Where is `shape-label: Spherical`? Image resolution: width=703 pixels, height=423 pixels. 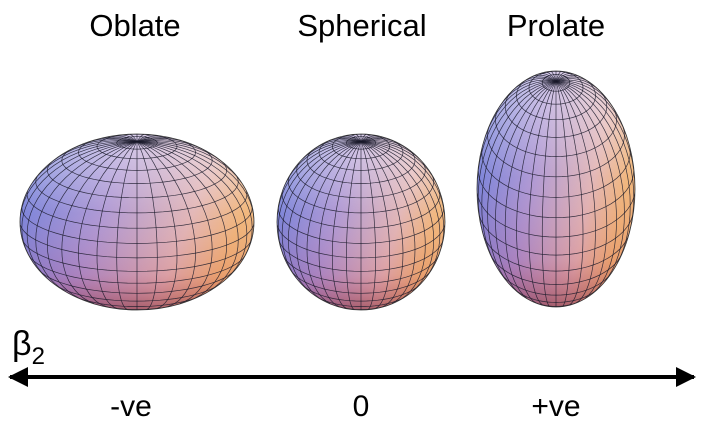 shape-label: Spherical is located at coordinates (361, 25).